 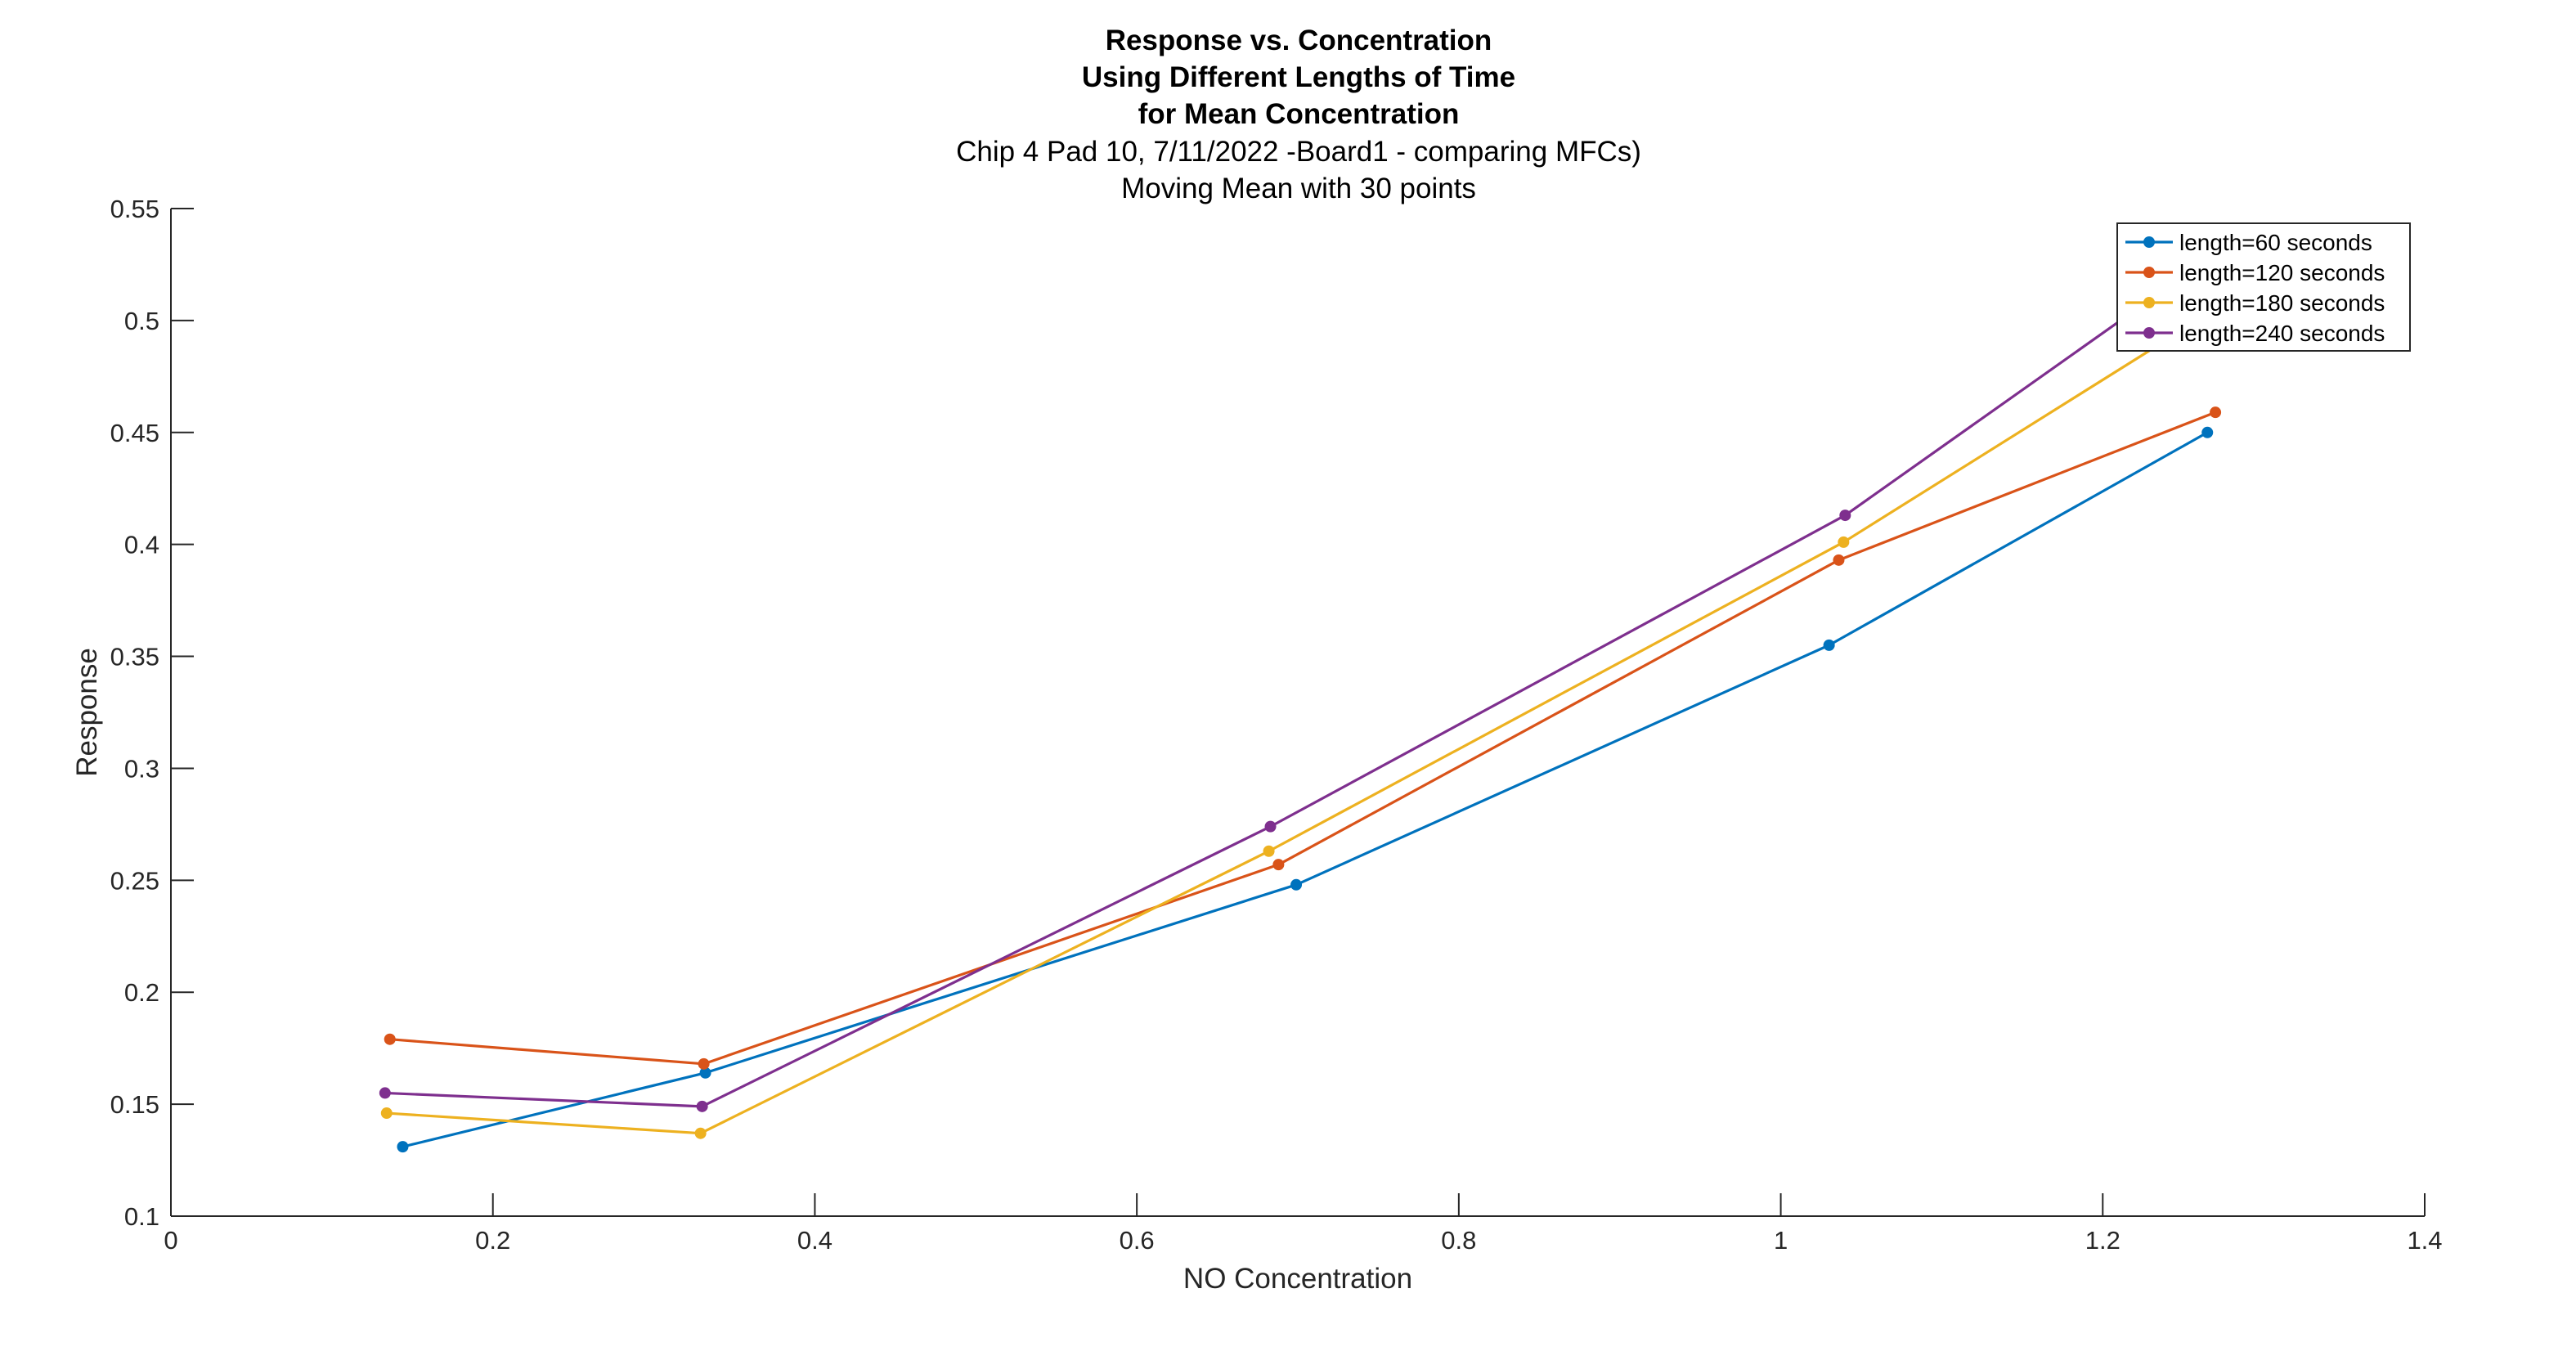 What do you see at coordinates (2275, 243) in the screenshot?
I see `legend-label: length=60 seconds` at bounding box center [2275, 243].